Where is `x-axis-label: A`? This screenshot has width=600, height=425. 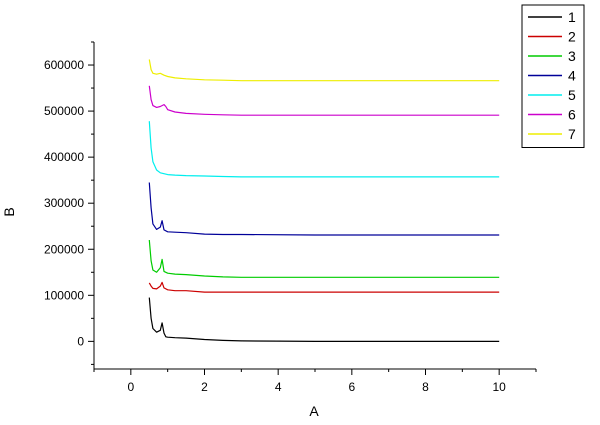 x-axis-label: A is located at coordinates (314, 411).